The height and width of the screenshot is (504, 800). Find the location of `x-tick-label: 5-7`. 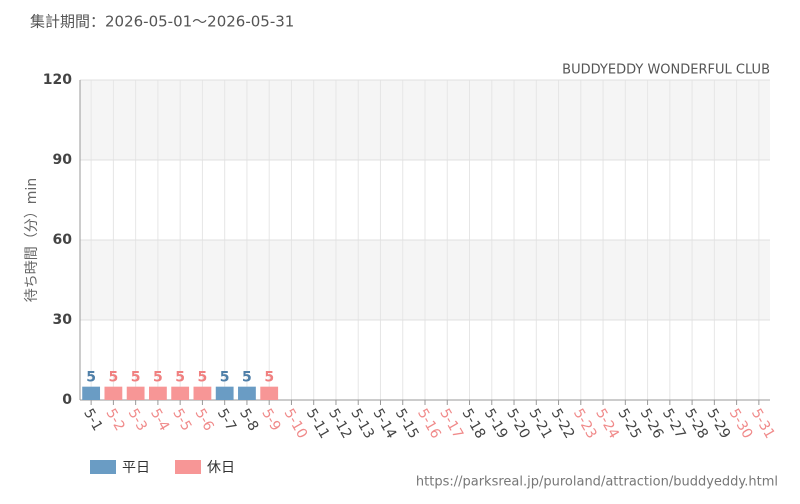

x-tick-label: 5-7 is located at coordinates (226, 420).